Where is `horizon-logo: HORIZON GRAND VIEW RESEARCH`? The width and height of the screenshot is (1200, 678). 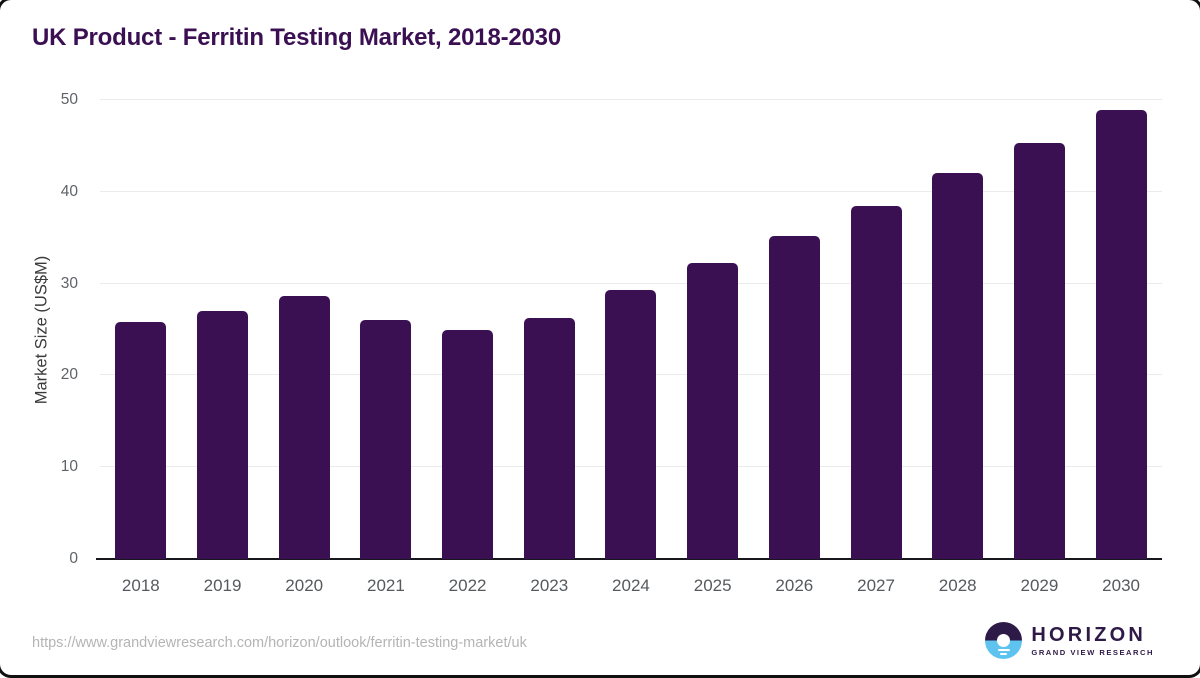 horizon-logo: HORIZON GRAND VIEW RESEARCH is located at coordinates (1069, 640).